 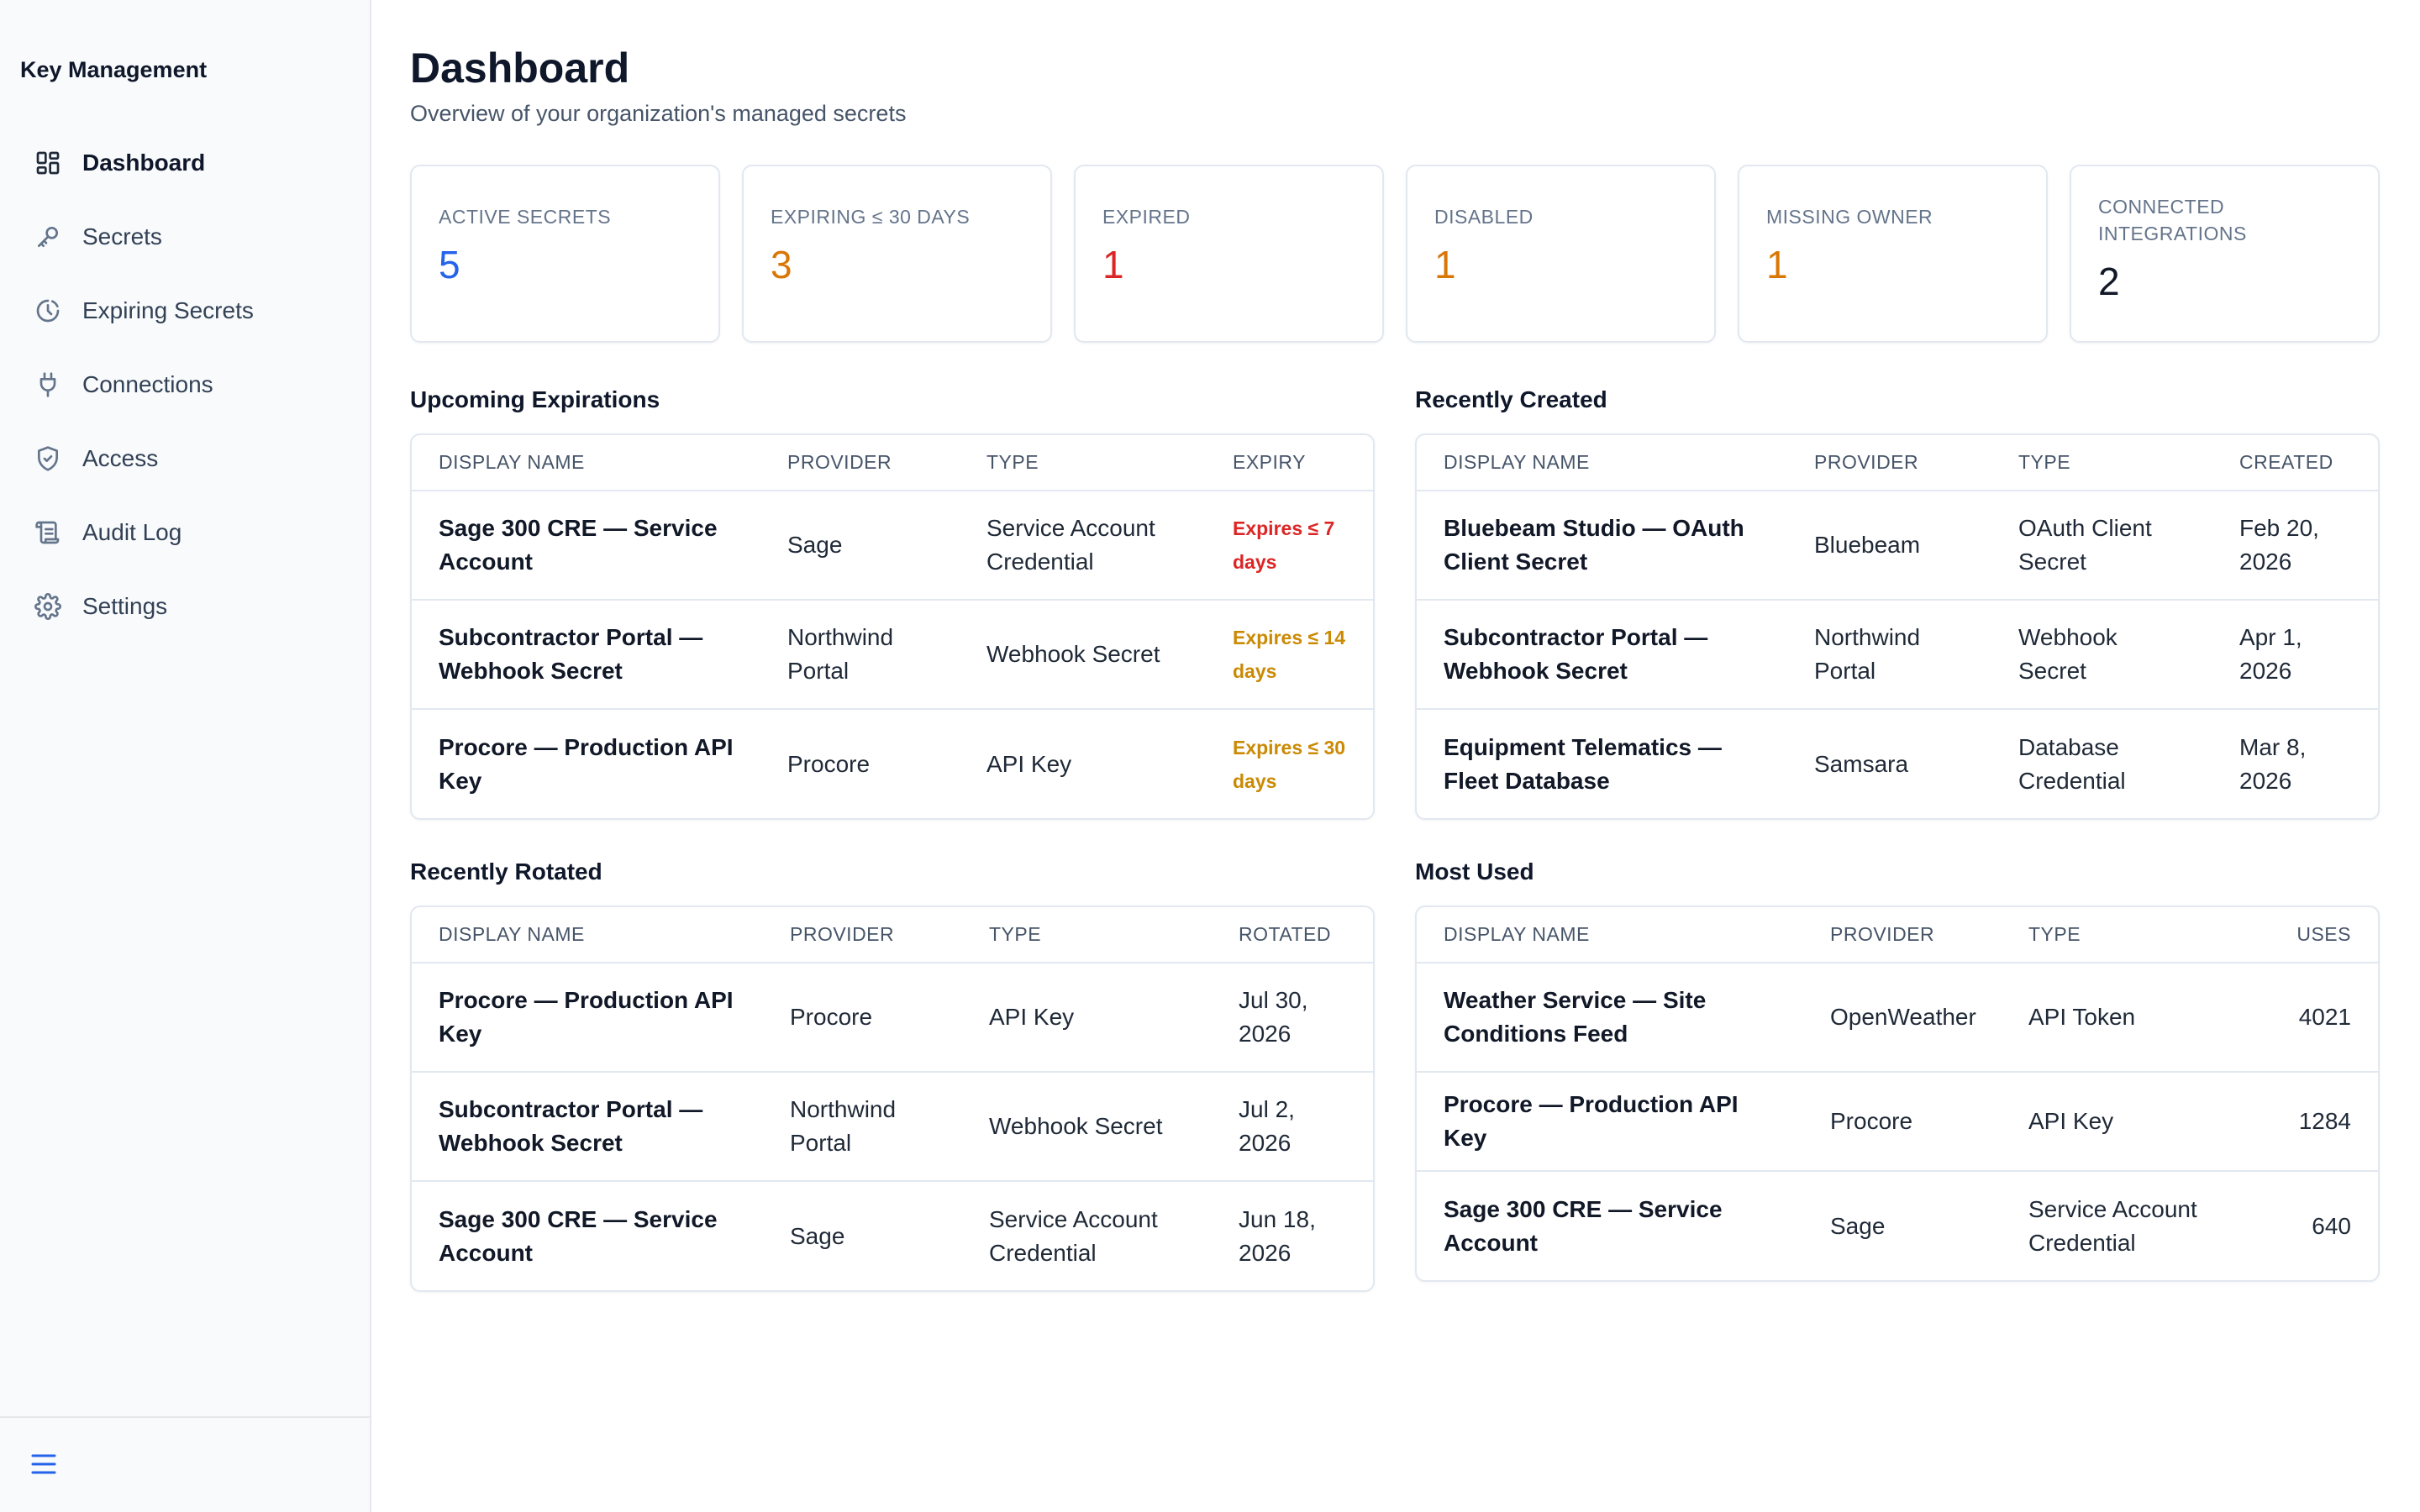 I want to click on cell-display-name: Bluebeam Studio — OAuth Client Secret, so click(x=1602, y=546).